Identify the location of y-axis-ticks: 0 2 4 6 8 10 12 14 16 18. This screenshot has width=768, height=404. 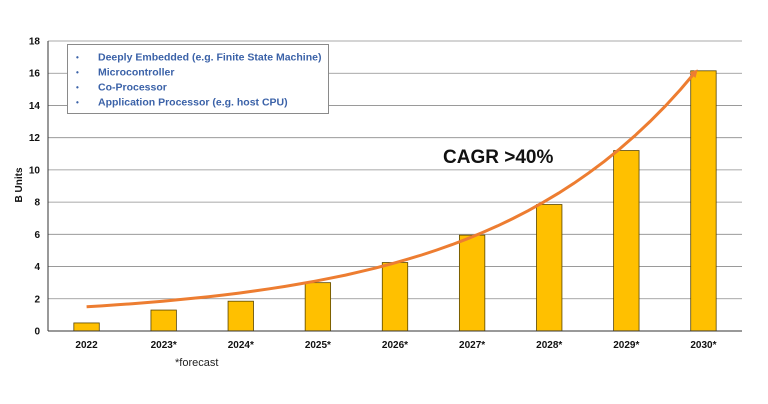
(35, 187).